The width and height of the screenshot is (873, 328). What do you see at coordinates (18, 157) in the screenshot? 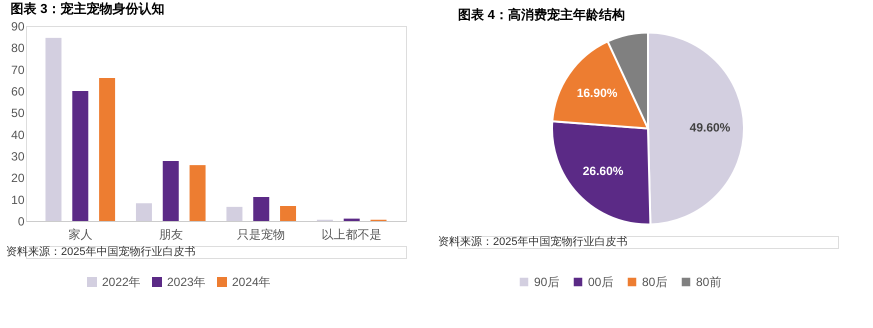
I see `y-tick-label: 30` at bounding box center [18, 157].